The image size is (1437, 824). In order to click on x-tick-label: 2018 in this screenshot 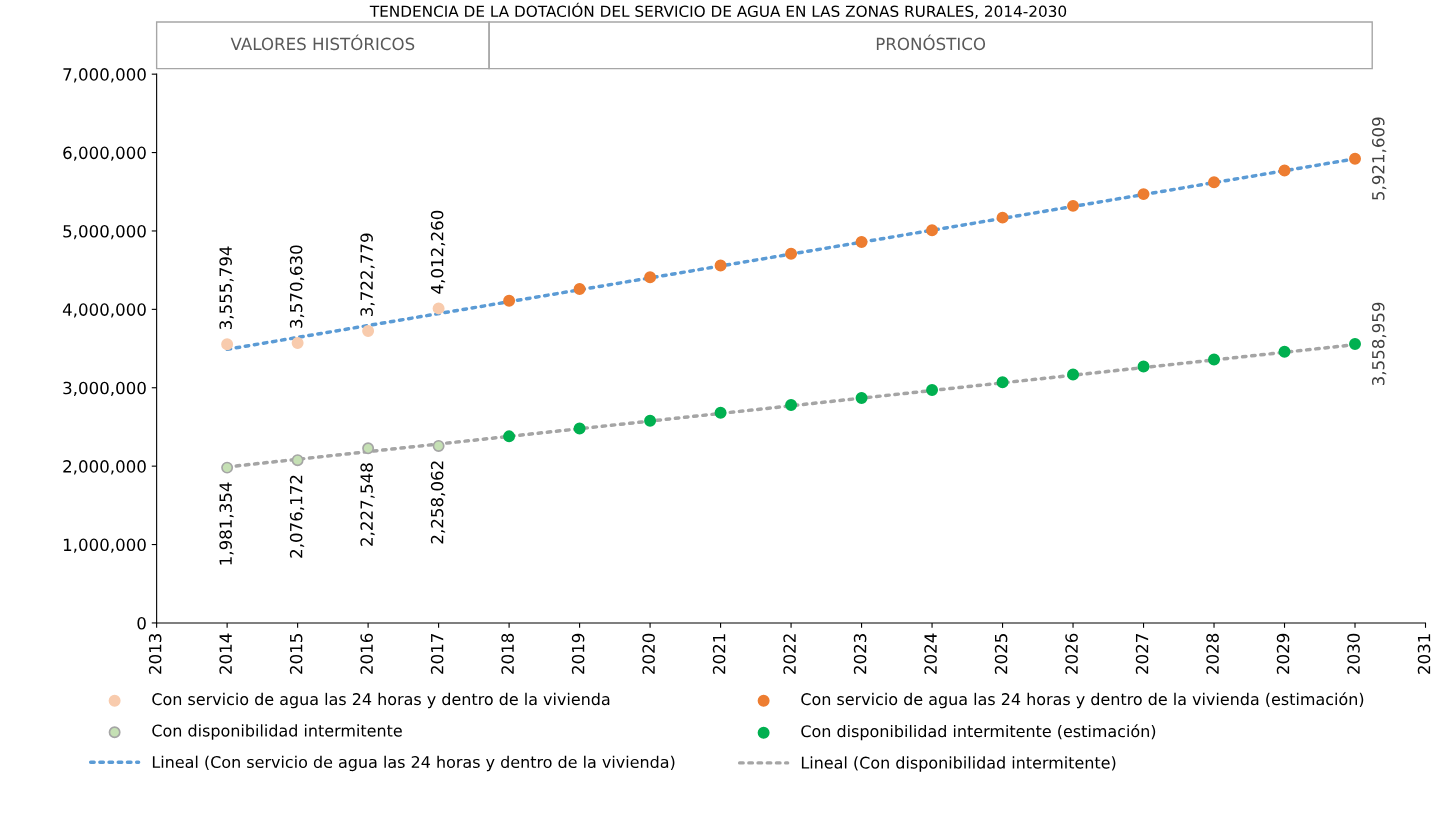, I will do `click(507, 653)`.